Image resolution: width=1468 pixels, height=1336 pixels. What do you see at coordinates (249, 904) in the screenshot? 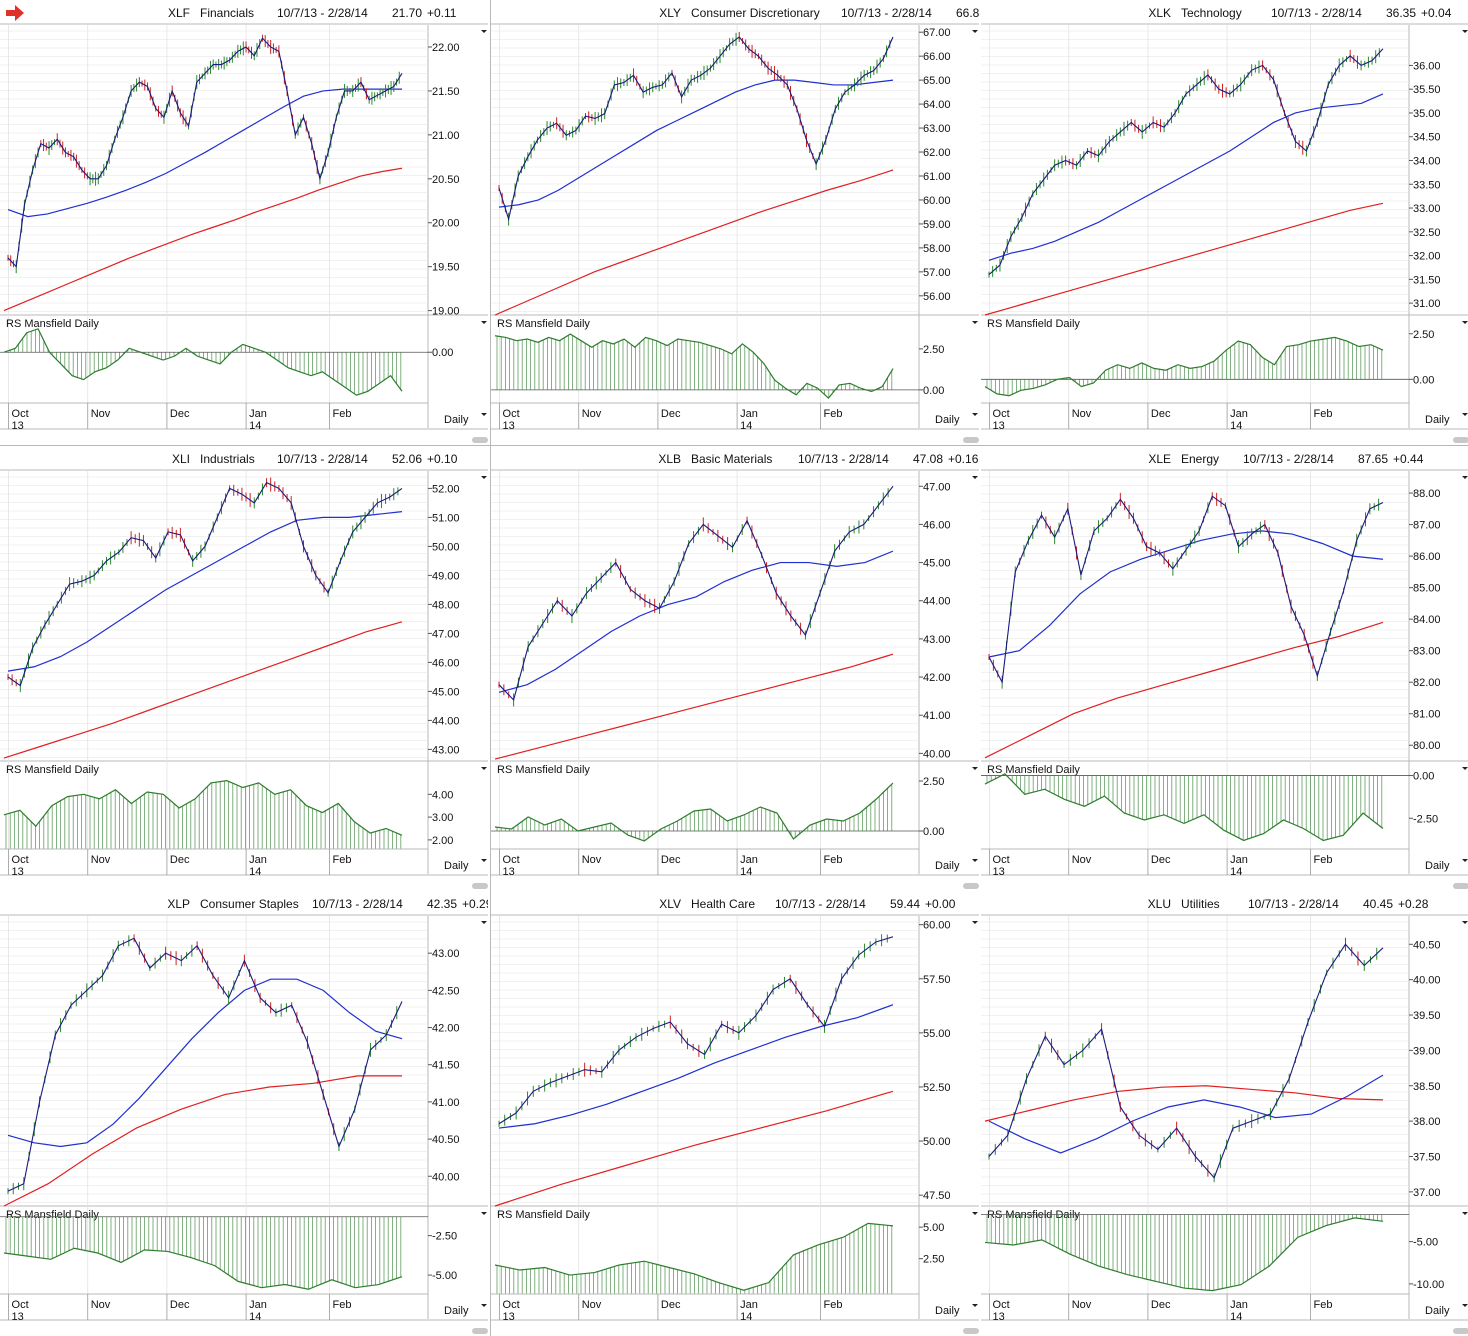
I see `name-label: Consumer Staples` at bounding box center [249, 904].